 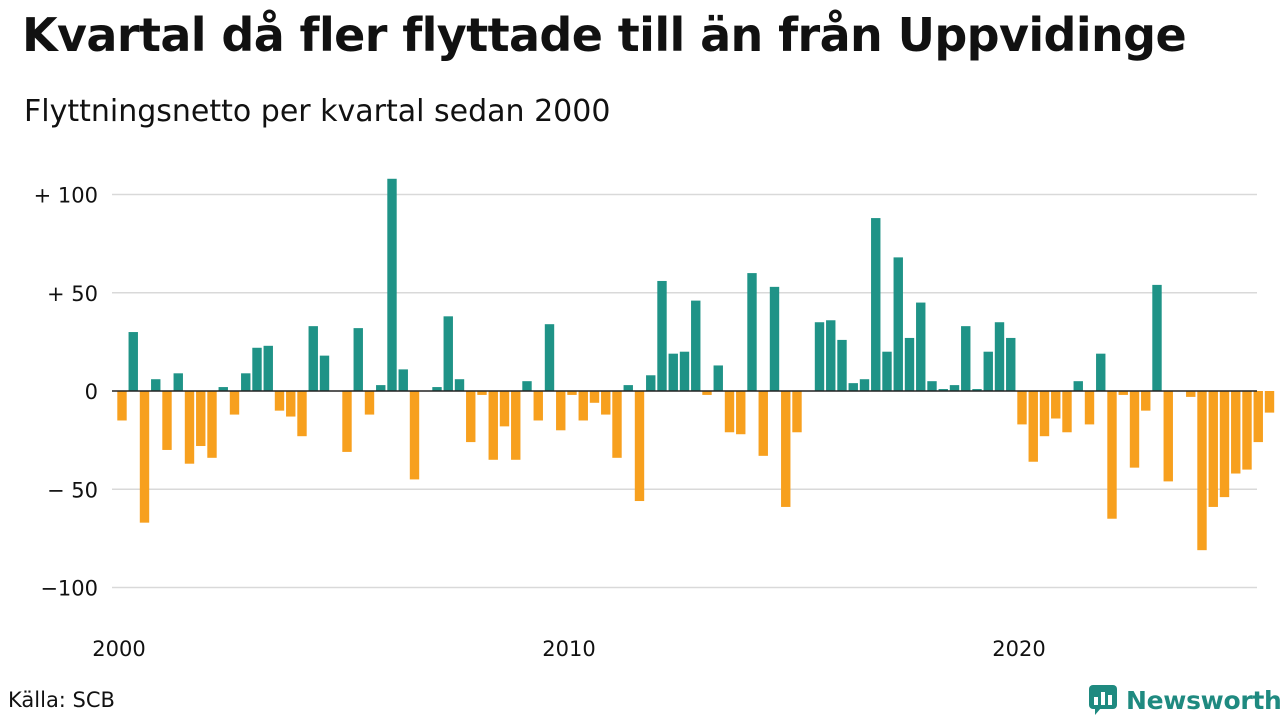 What do you see at coordinates (1203, 700) in the screenshot?
I see `brand-name: Newsworthy` at bounding box center [1203, 700].